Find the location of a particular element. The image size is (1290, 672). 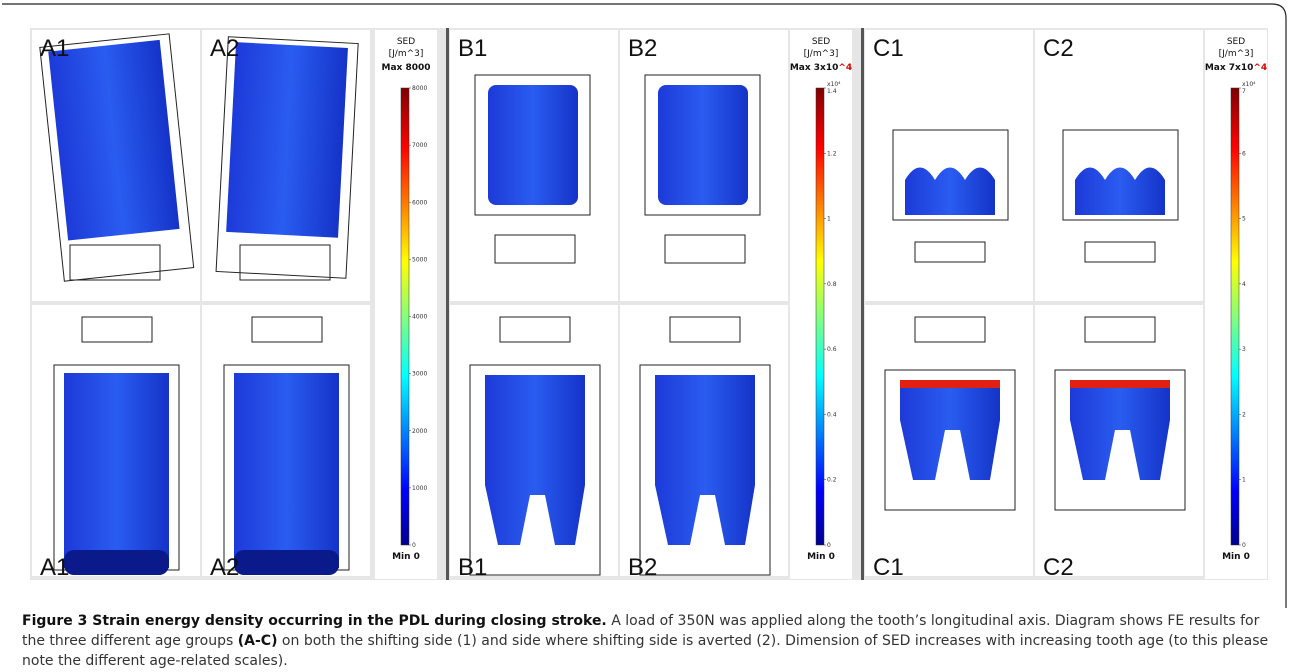

colorbar-tick-label: 2000 is located at coordinates (419, 431).